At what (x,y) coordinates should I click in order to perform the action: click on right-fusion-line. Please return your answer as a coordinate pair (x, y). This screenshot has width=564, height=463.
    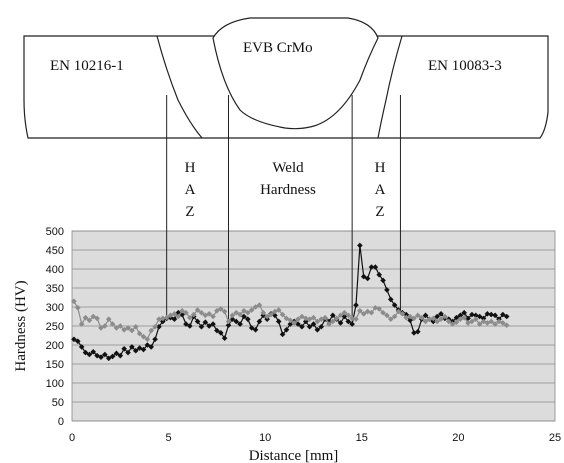
    Looking at the image, I should click on (390, 87).